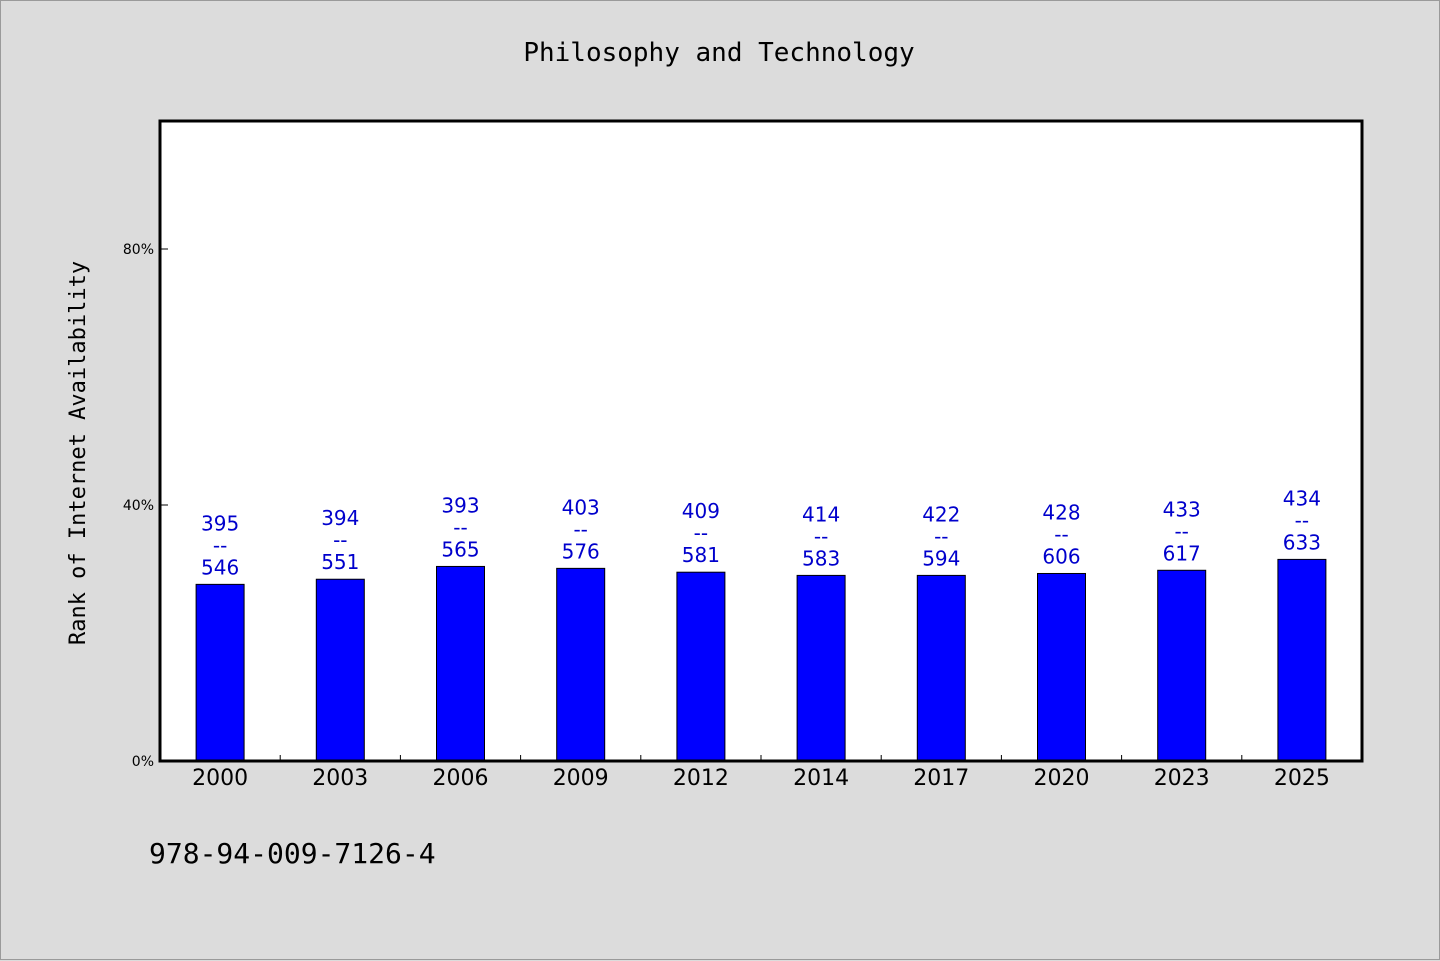 The width and height of the screenshot is (1440, 961). What do you see at coordinates (1182, 553) in the screenshot?
I see `data-label-lower-2023: 617` at bounding box center [1182, 553].